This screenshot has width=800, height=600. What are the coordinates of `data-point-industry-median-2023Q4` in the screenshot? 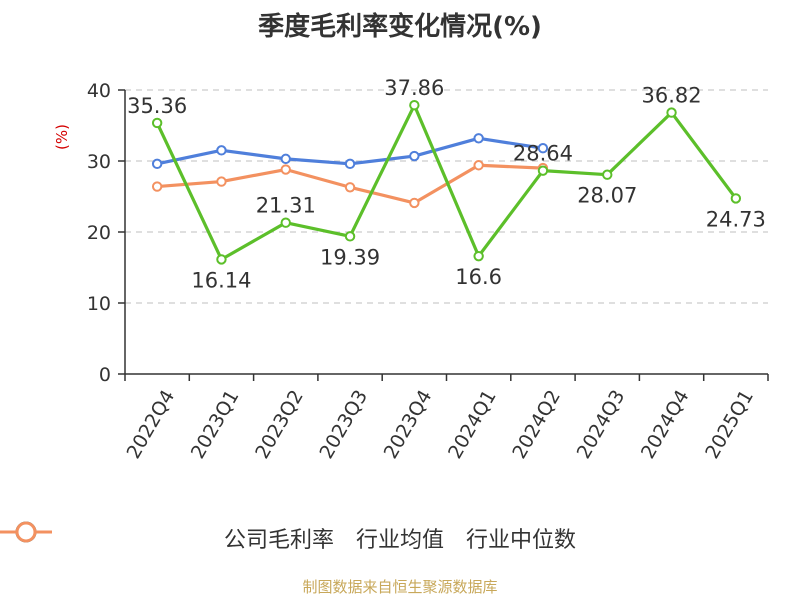 It's located at (414, 203).